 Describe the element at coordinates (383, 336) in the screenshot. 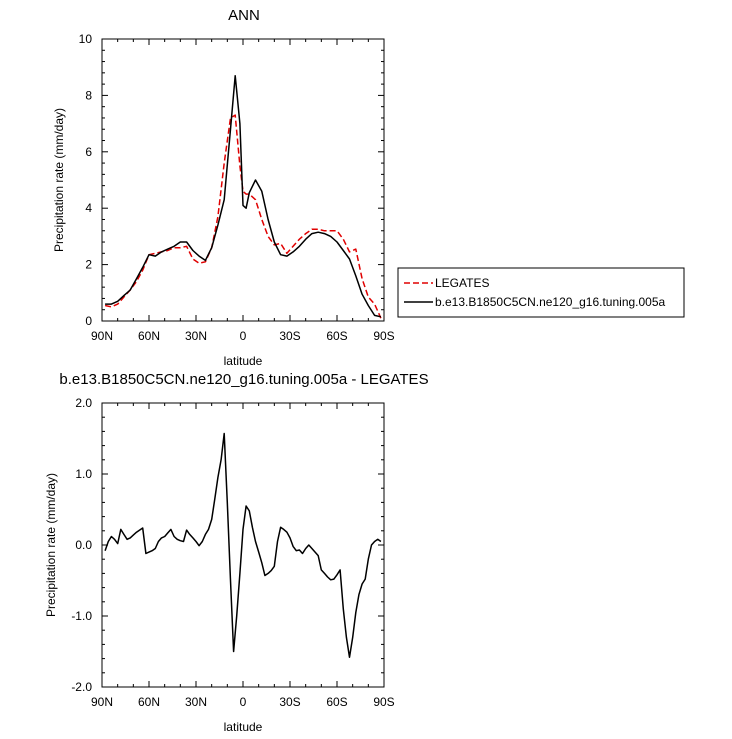

I see `top-xtick-label: 90S` at that location.